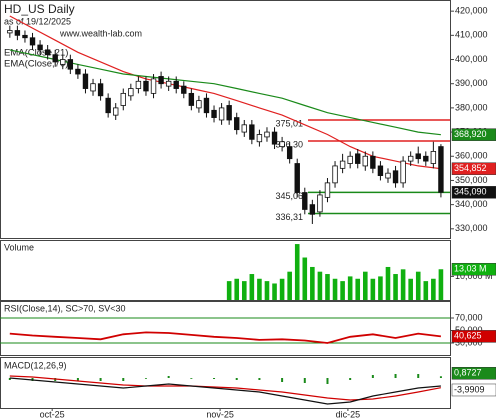 Image resolution: width=496 pixels, height=420 pixels. What do you see at coordinates (35, 365) in the screenshot?
I see `panel-title: MACD(12,26,9)` at bounding box center [35, 365].